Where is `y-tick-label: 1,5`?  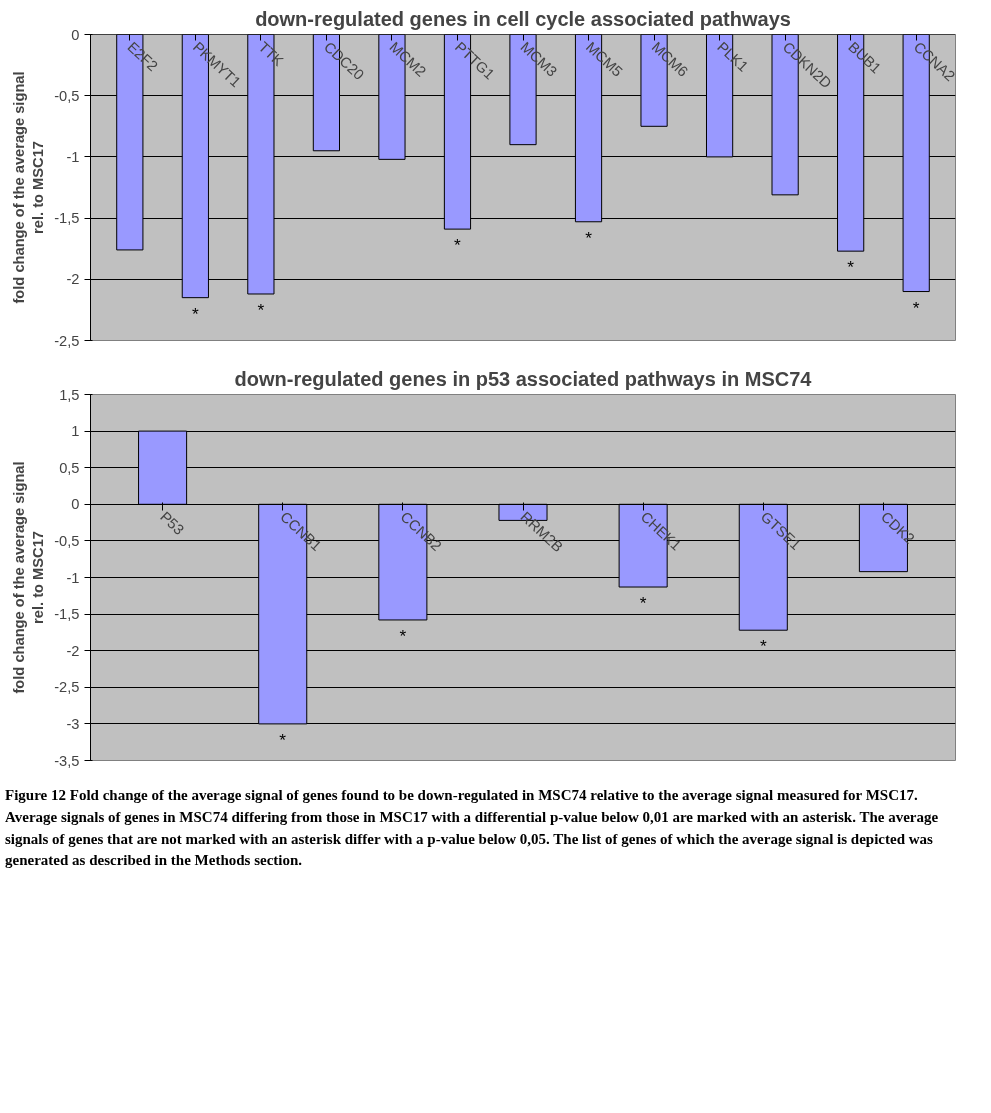 y-tick-label: 1,5 is located at coordinates (69, 394).